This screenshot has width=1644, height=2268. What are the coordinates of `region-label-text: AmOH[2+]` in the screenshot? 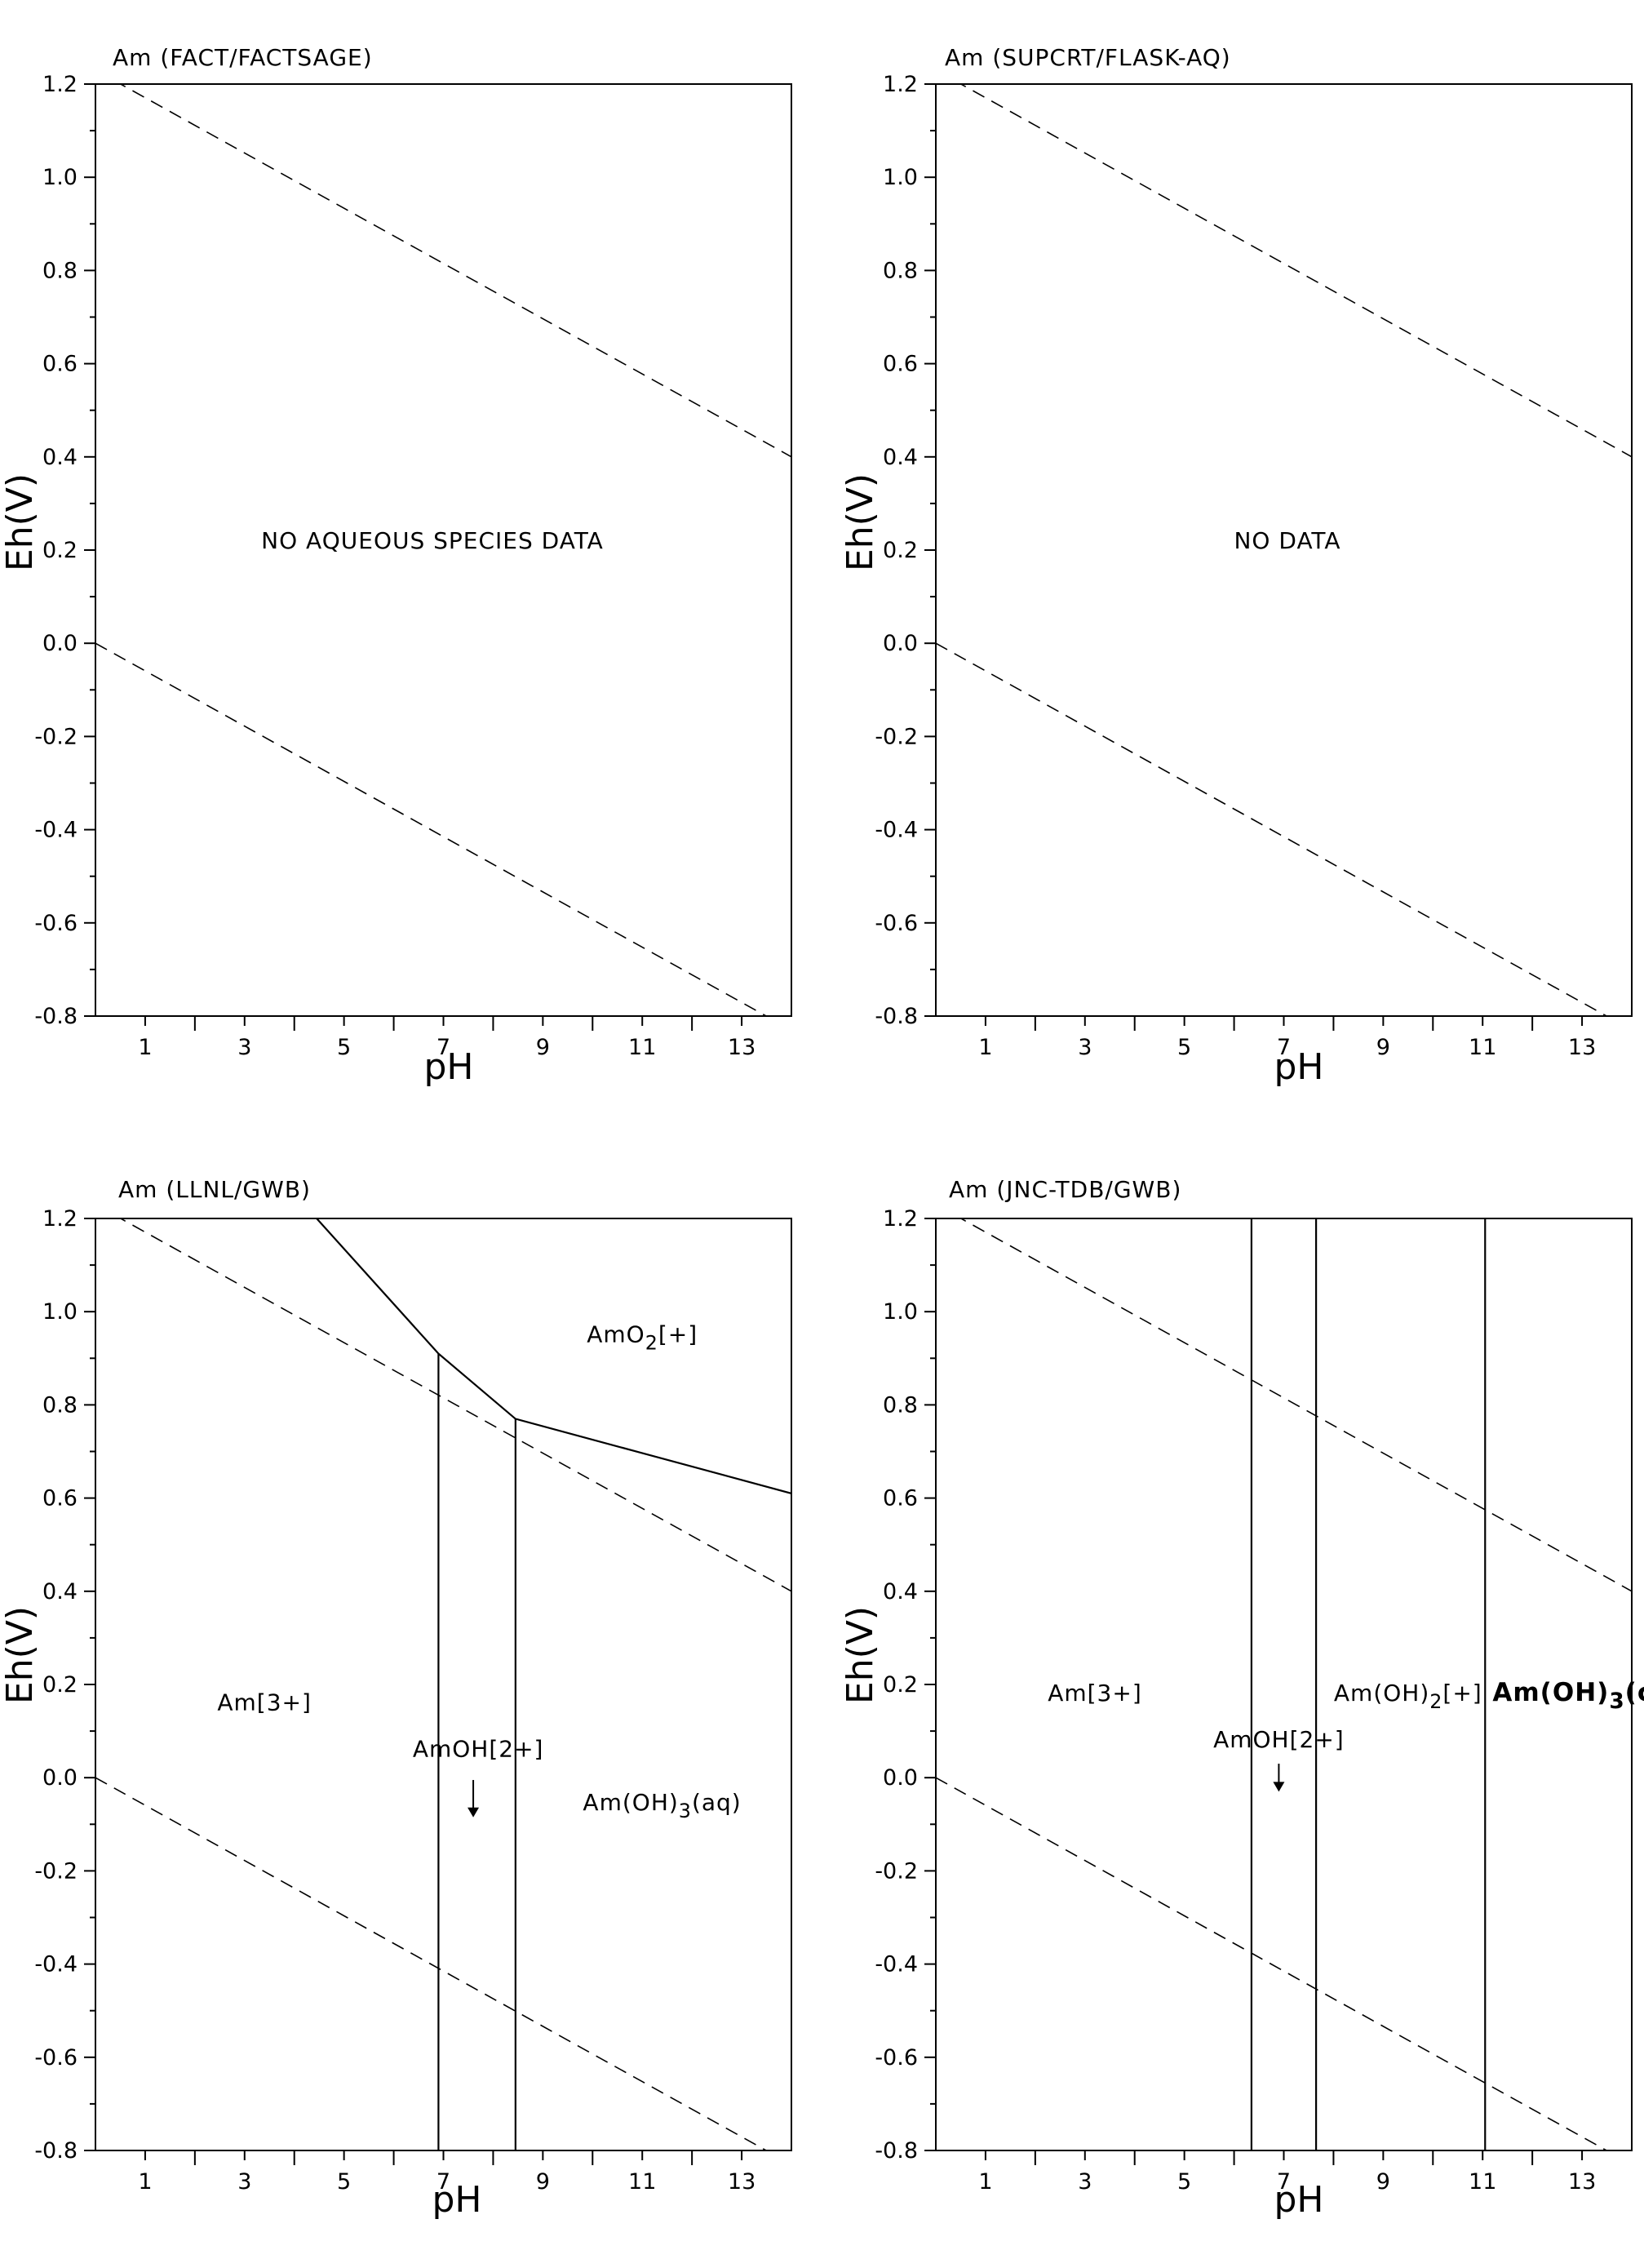 It's located at (1279, 1739).